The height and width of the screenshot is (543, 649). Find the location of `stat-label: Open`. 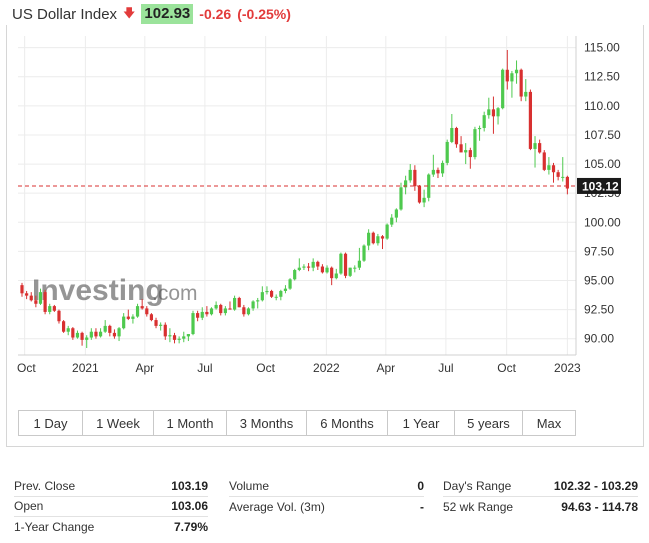

stat-label: Open is located at coordinates (29, 506).